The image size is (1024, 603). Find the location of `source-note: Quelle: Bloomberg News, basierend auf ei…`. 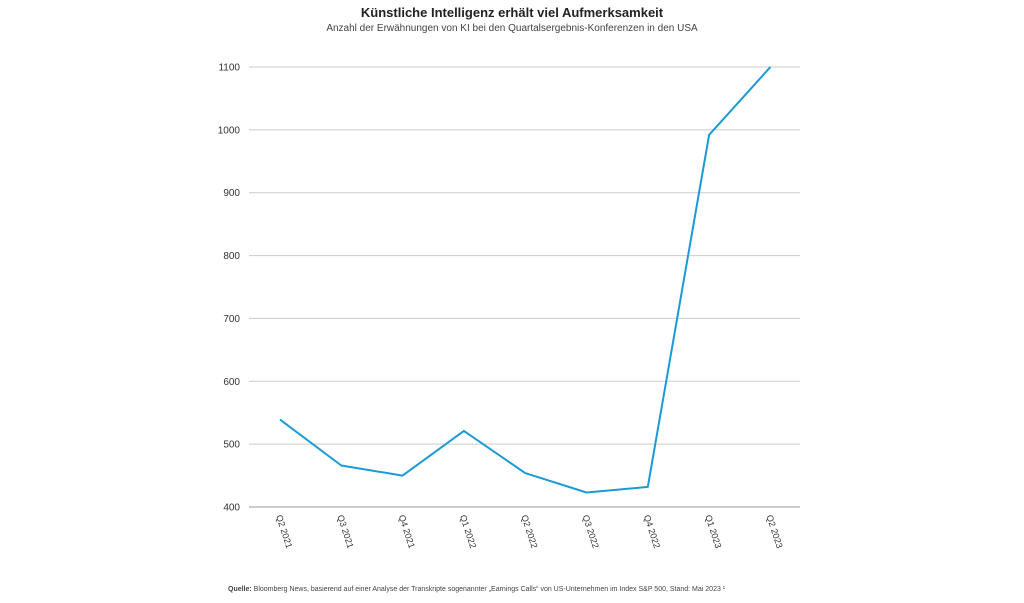

source-note: Quelle: Bloomberg News, basierend auf ei… is located at coordinates (476, 589).